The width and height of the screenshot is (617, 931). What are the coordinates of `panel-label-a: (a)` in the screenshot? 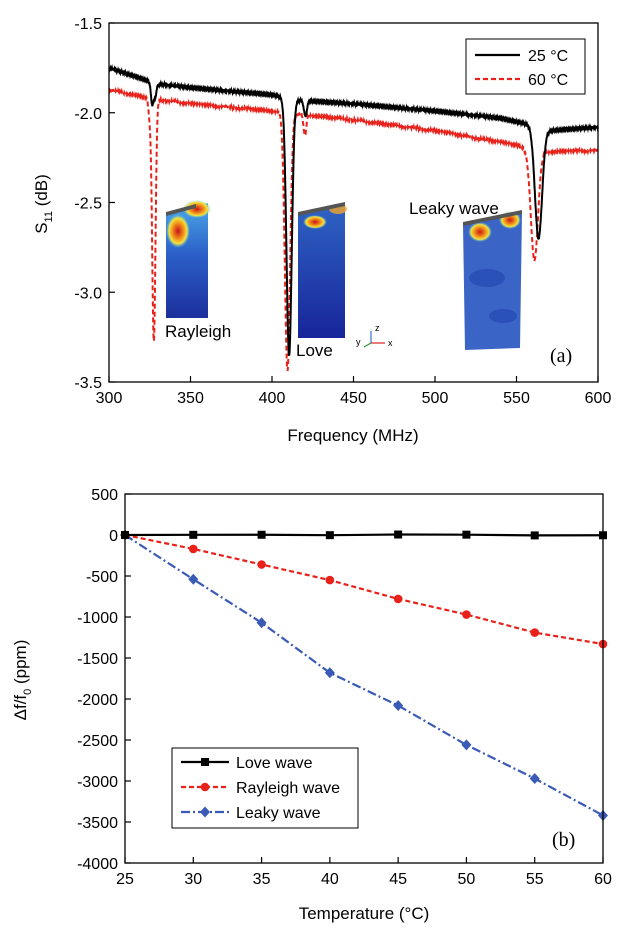 It's located at (561, 356).